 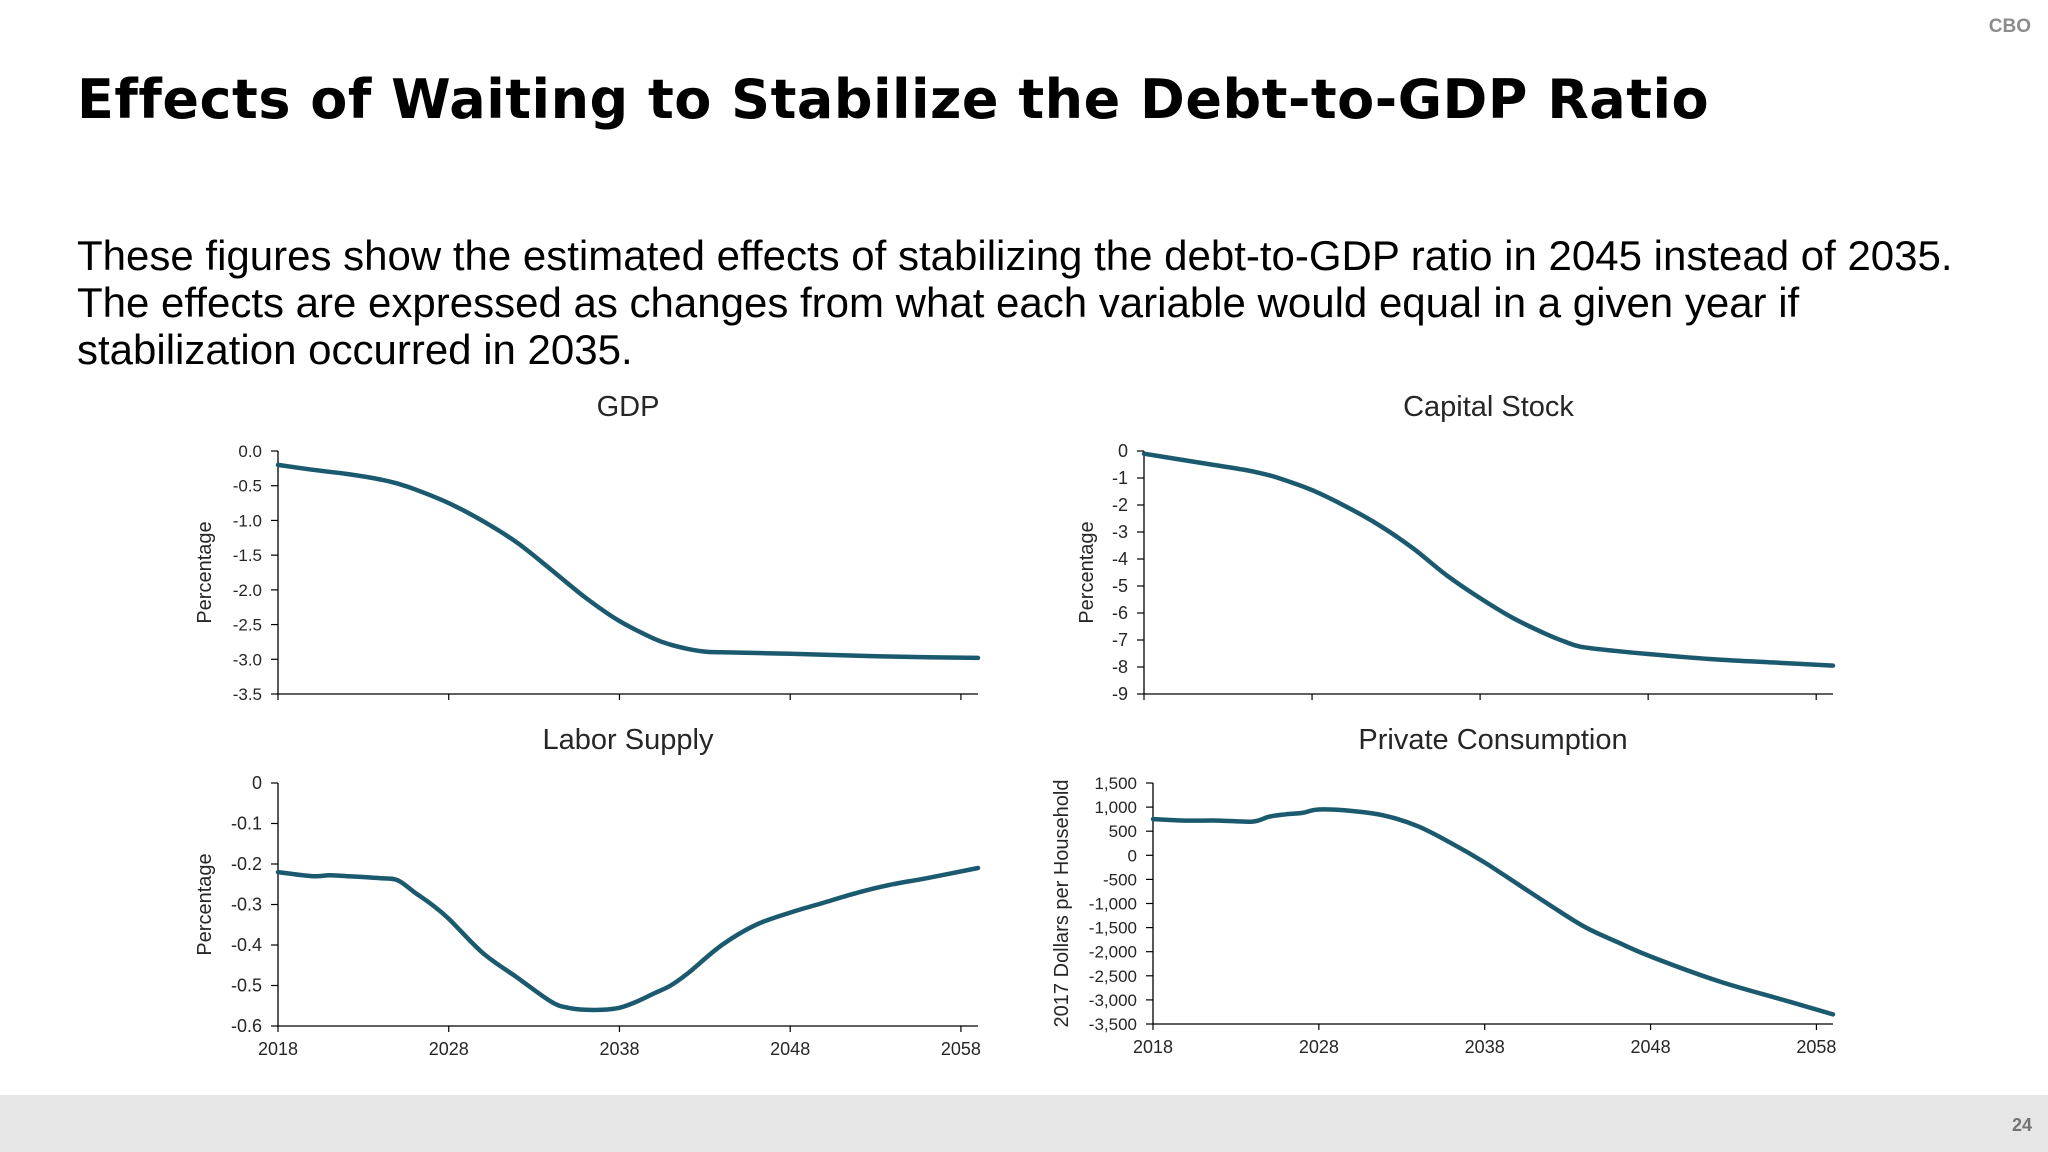 I want to click on gdp-chart-title: GDP, so click(x=628, y=407).